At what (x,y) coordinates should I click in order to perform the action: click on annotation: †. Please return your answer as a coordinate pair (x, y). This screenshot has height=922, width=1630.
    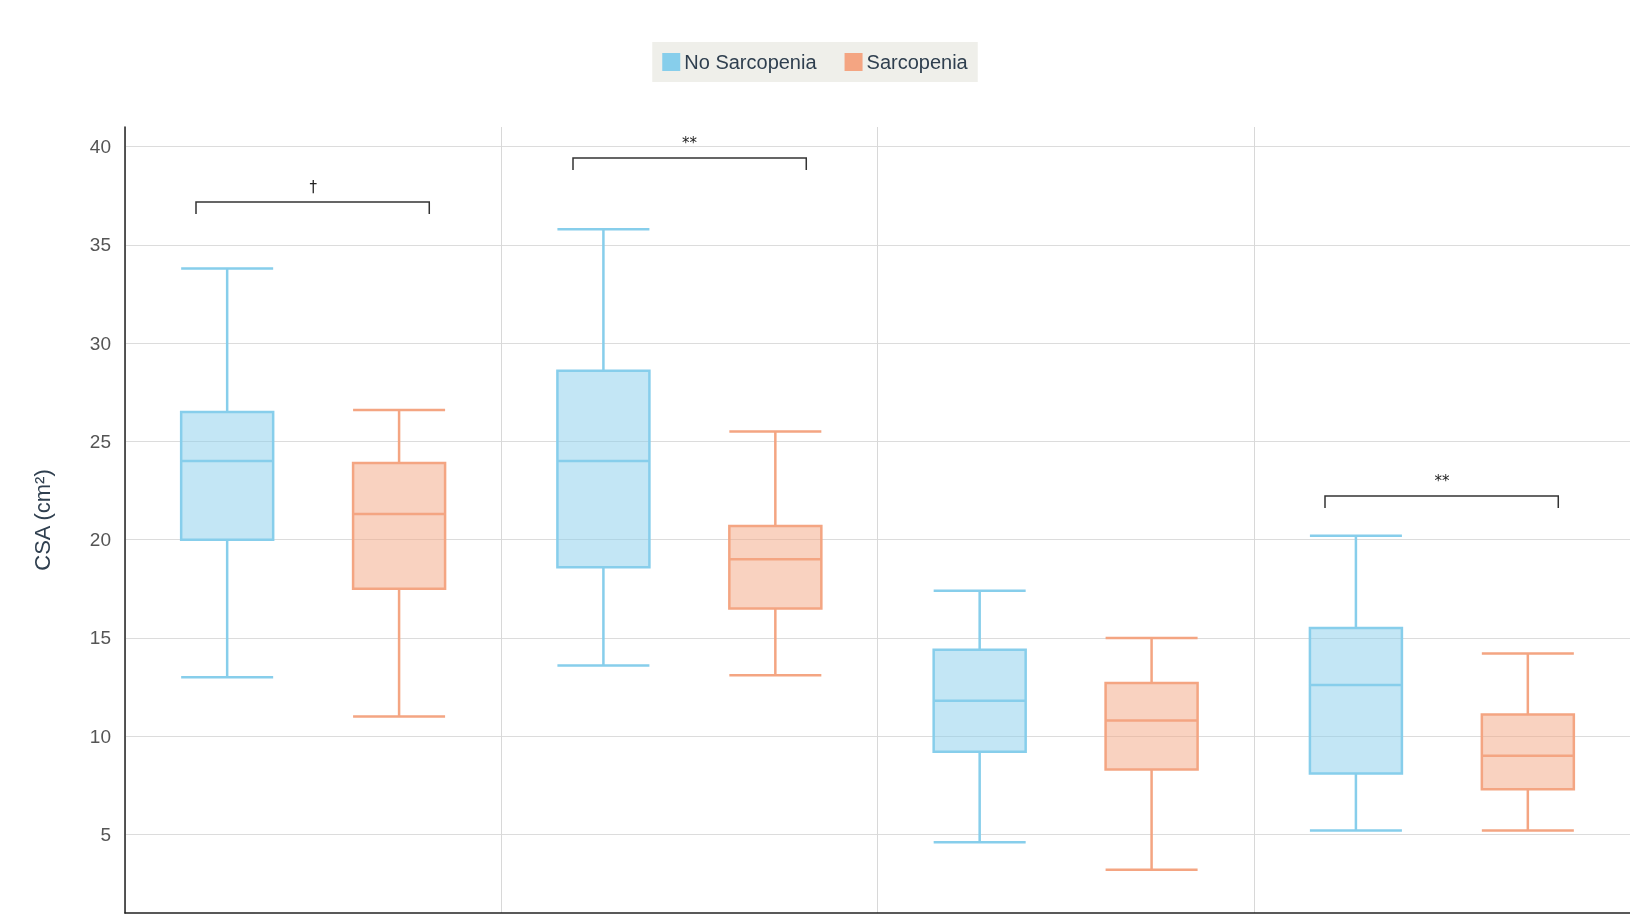
    Looking at the image, I should click on (313, 187).